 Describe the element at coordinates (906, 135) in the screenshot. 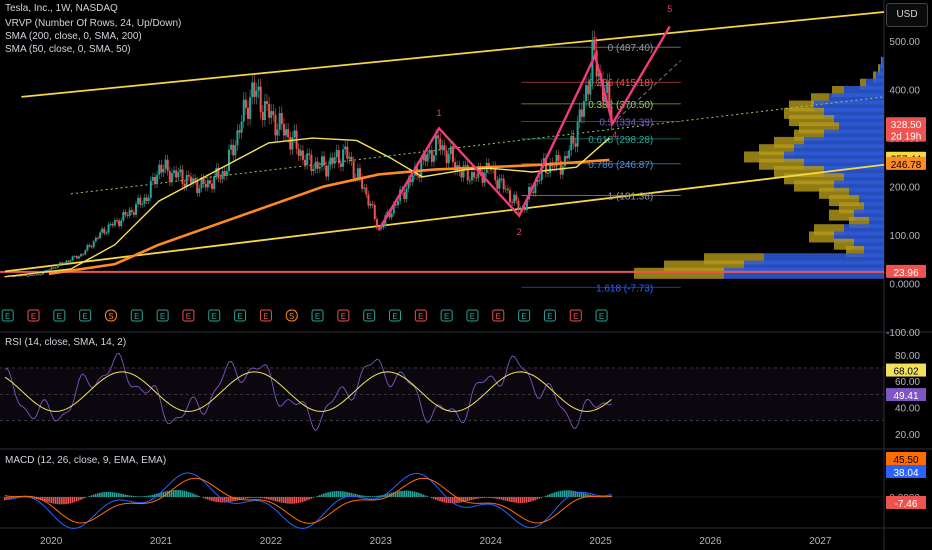

I see `price-tag` at that location.